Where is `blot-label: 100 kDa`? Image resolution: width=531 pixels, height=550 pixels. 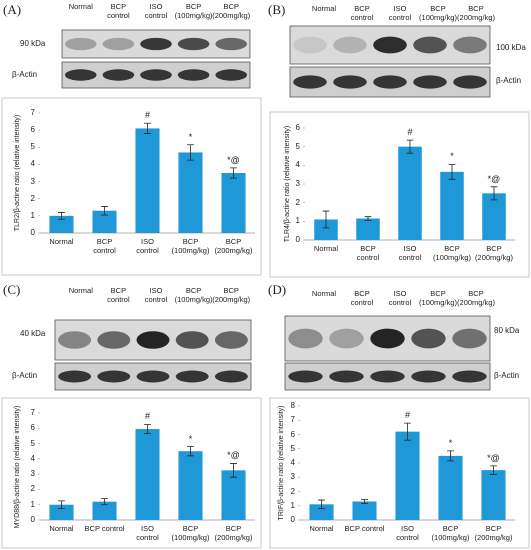
blot-label: 100 kDa is located at coordinates (511, 47).